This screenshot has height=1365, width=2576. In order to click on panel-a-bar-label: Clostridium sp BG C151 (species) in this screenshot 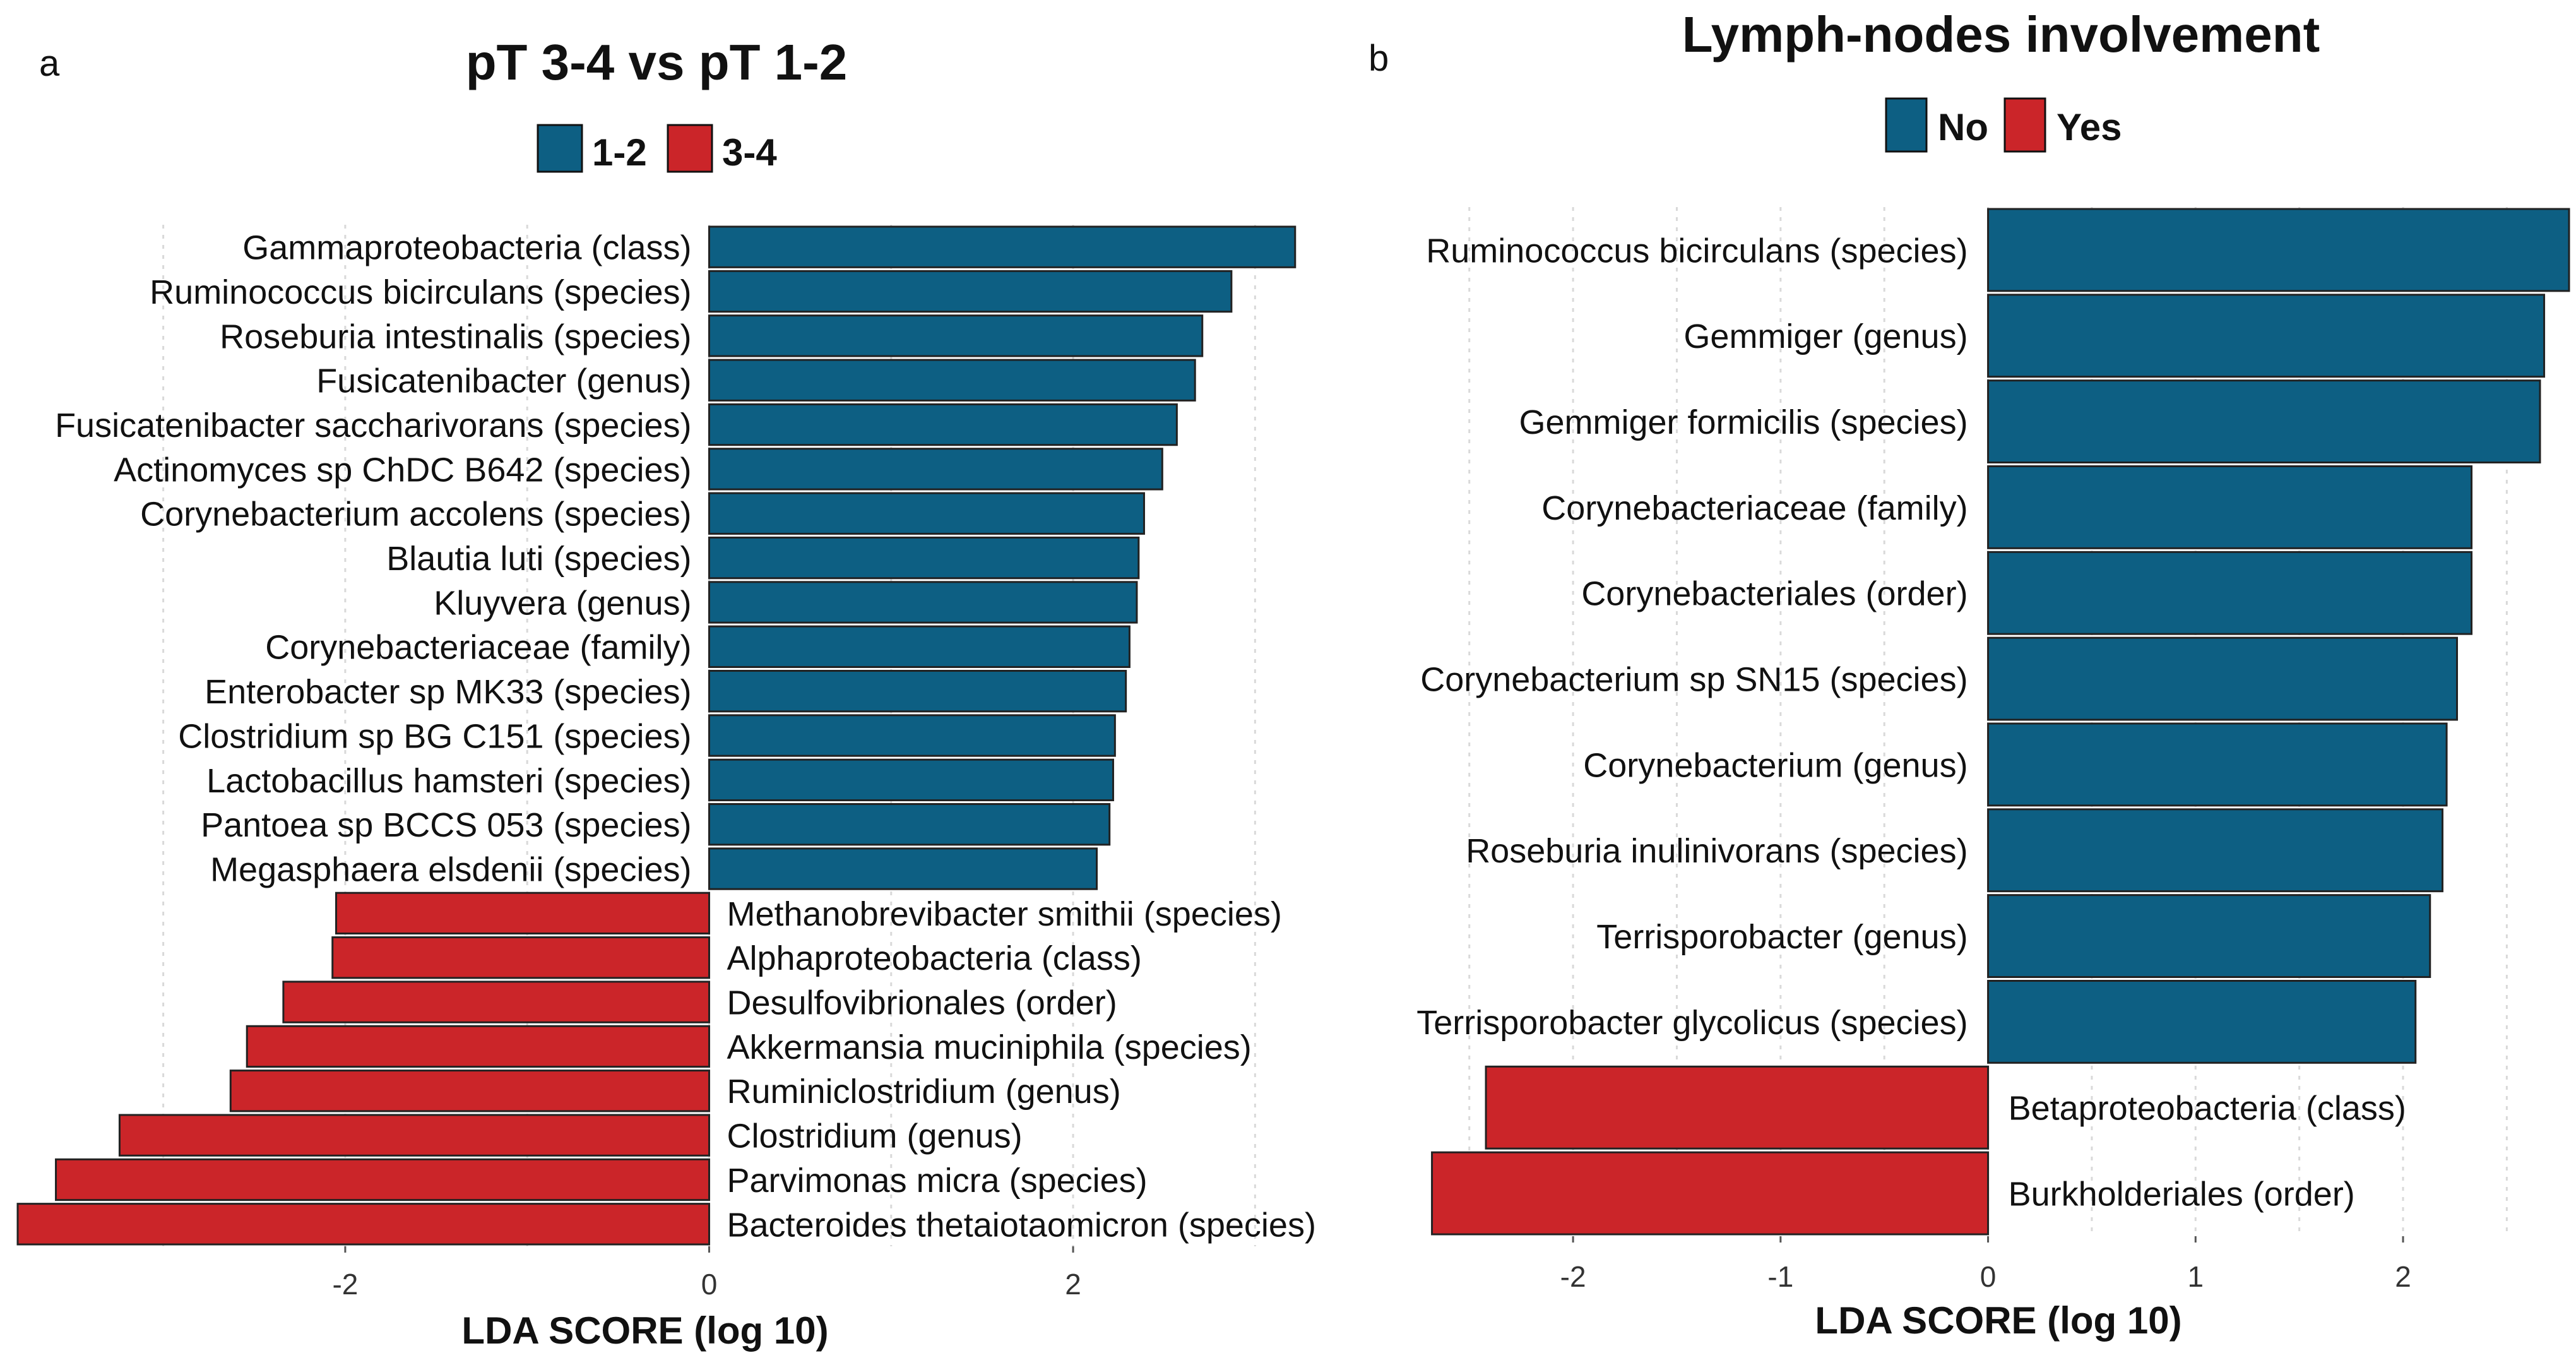, I will do `click(435, 736)`.